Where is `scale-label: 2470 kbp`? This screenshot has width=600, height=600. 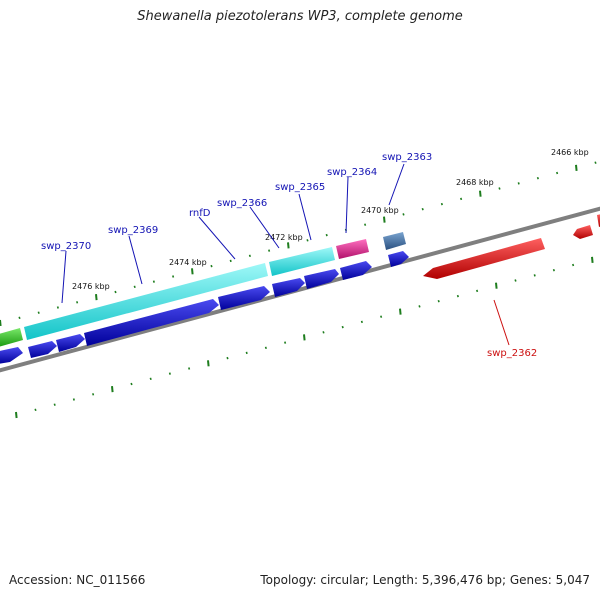 scale-label: 2470 kbp is located at coordinates (380, 210).